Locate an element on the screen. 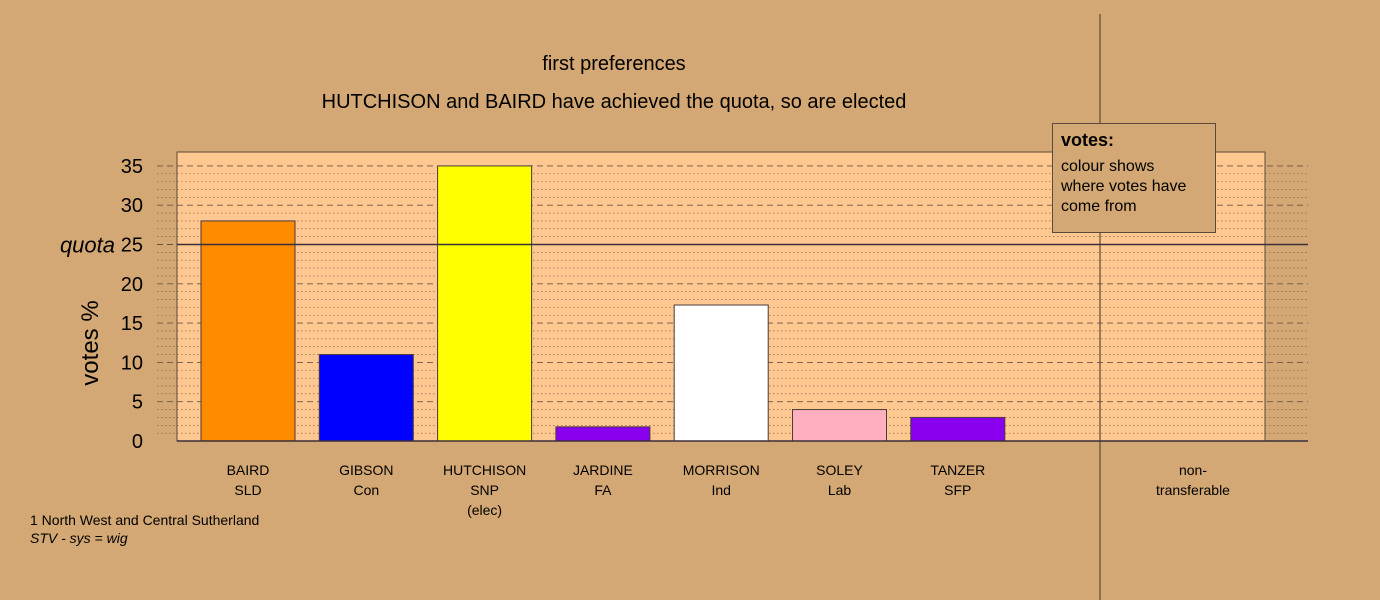 Image resolution: width=1380 pixels, height=600 pixels. constituency-name: 1 North West and Central Sutherland is located at coordinates (145, 520).